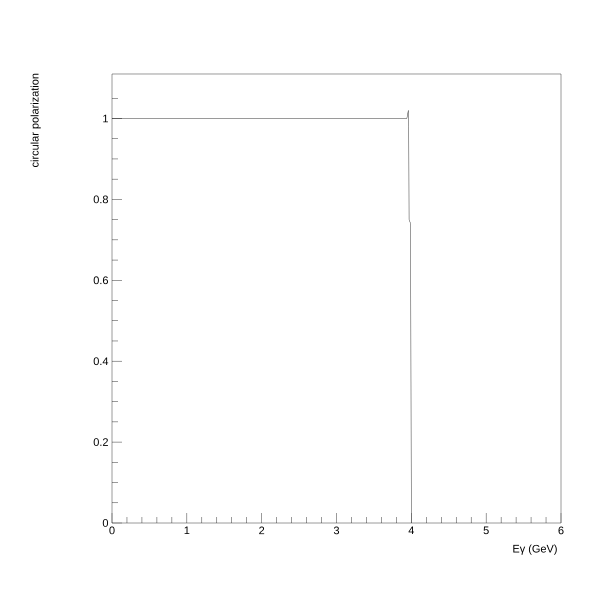 This screenshot has width=600, height=600. I want to click on x-tick-label: 1, so click(187, 530).